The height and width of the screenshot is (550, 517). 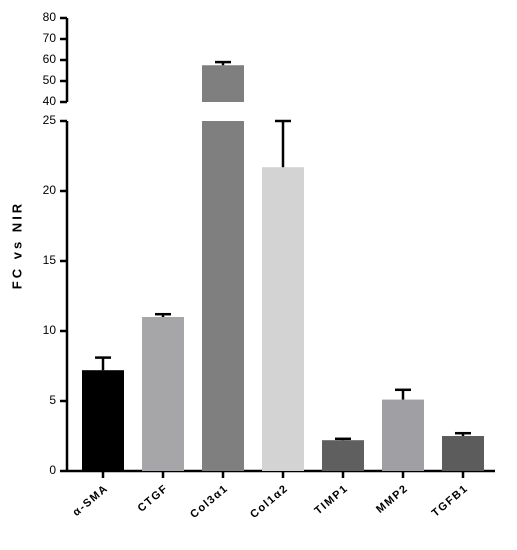 I want to click on y-tick-label: 5, so click(x=52, y=400).